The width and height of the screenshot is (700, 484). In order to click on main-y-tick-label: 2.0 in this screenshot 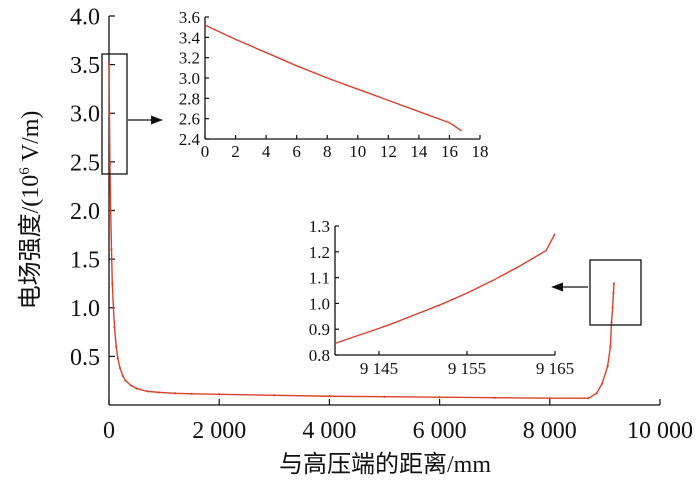, I will do `click(85, 212)`.